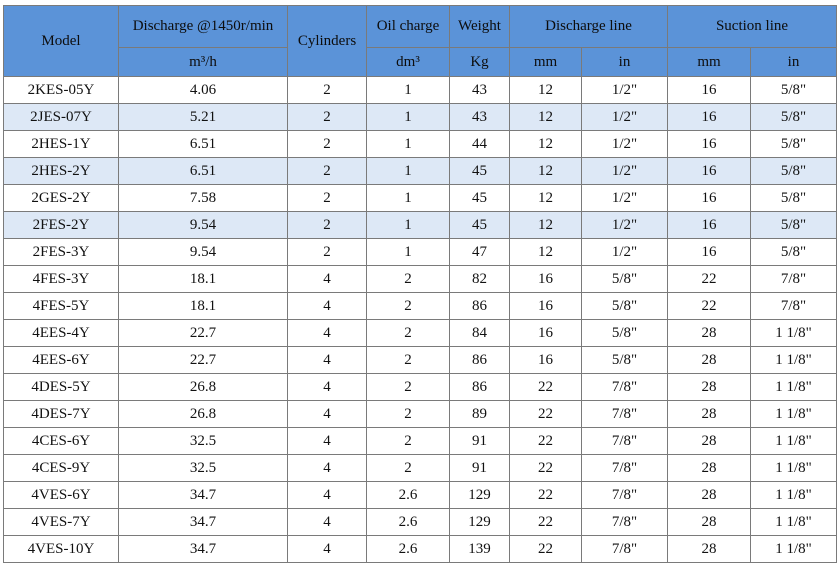 This screenshot has width=839, height=563. What do you see at coordinates (752, 26) in the screenshot?
I see `header-cell: Suction line` at bounding box center [752, 26].